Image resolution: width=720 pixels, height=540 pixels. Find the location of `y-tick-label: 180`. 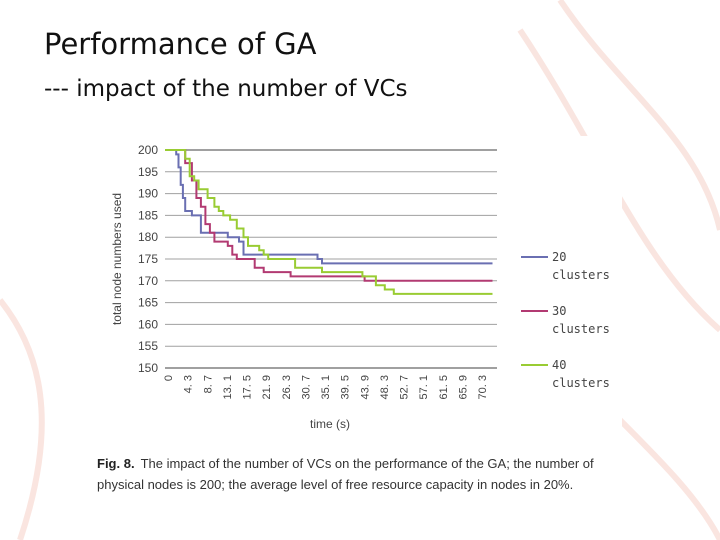

y-tick-label: 180 is located at coordinates (148, 237).